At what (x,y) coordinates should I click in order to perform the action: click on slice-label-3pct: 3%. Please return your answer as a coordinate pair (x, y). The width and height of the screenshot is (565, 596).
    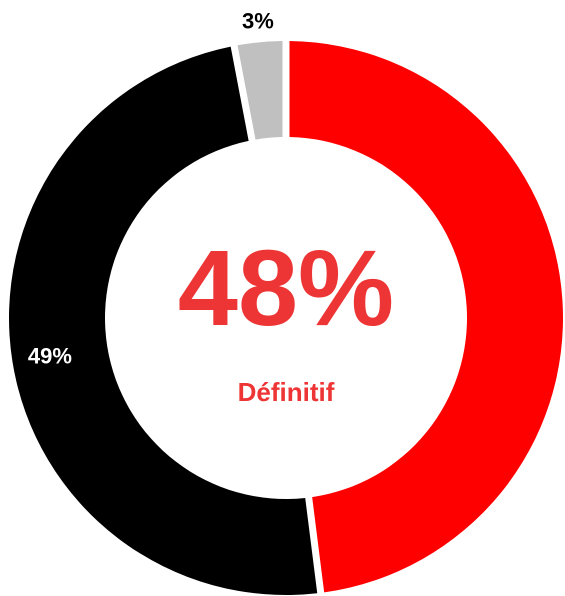
    Looking at the image, I should click on (258, 20).